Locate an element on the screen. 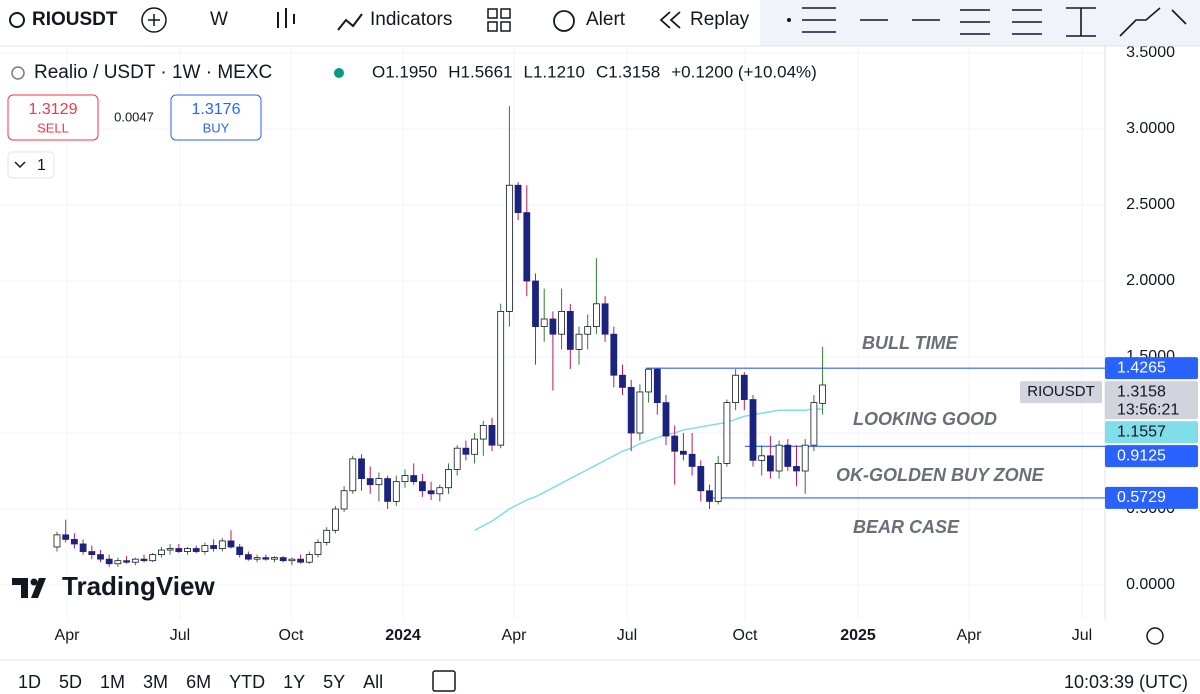  search-icon is located at coordinates (17, 20).